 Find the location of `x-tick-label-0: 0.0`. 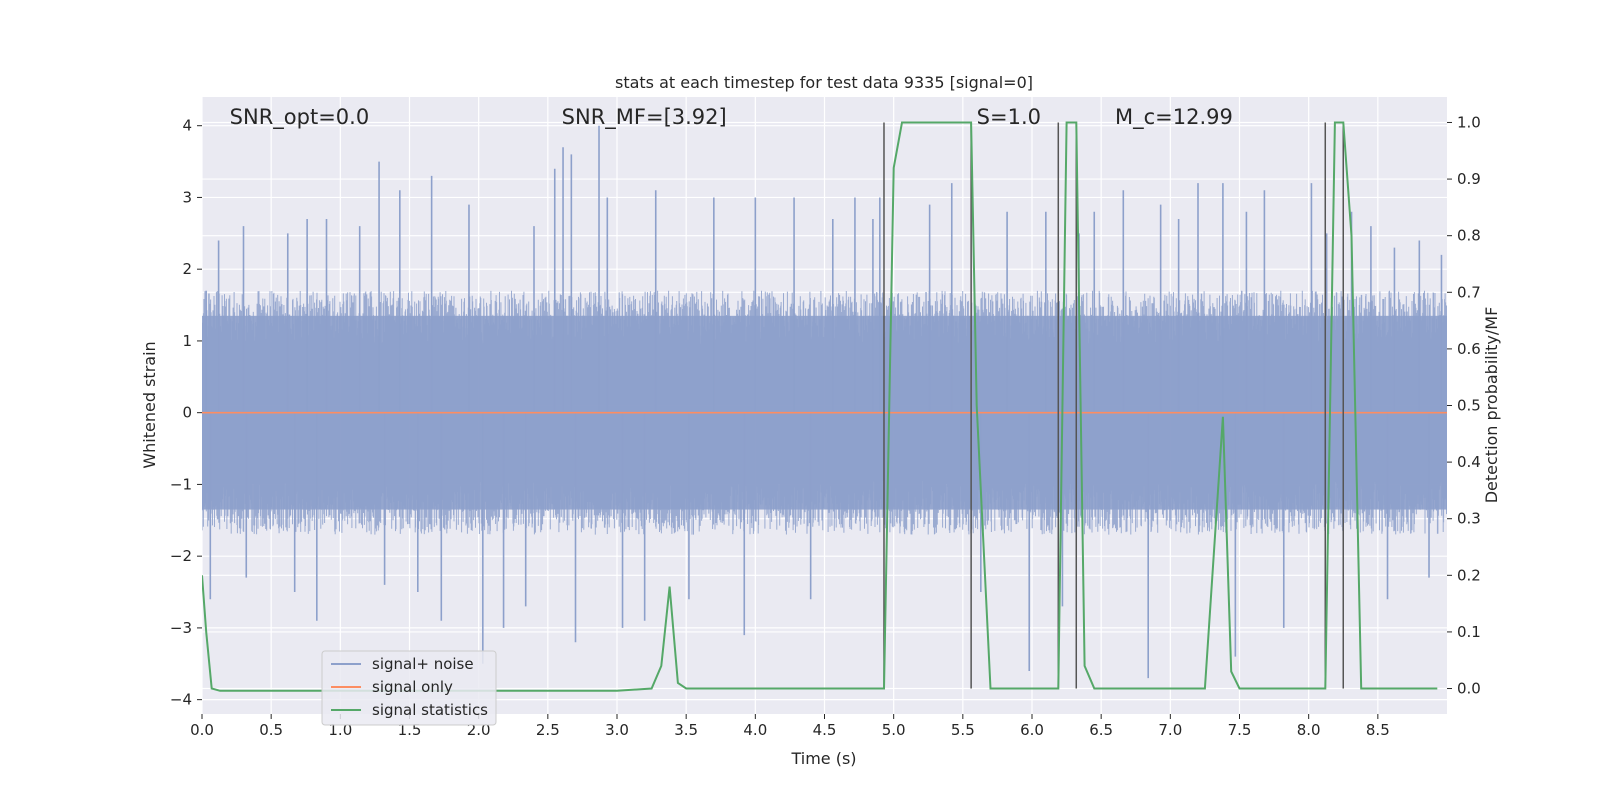

x-tick-label-0: 0.0 is located at coordinates (202, 730).